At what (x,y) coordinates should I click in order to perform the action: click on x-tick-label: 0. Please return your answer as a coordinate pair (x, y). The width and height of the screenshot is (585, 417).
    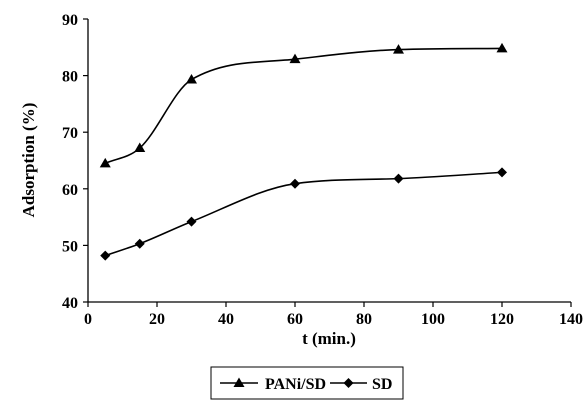
    Looking at the image, I should click on (88, 319).